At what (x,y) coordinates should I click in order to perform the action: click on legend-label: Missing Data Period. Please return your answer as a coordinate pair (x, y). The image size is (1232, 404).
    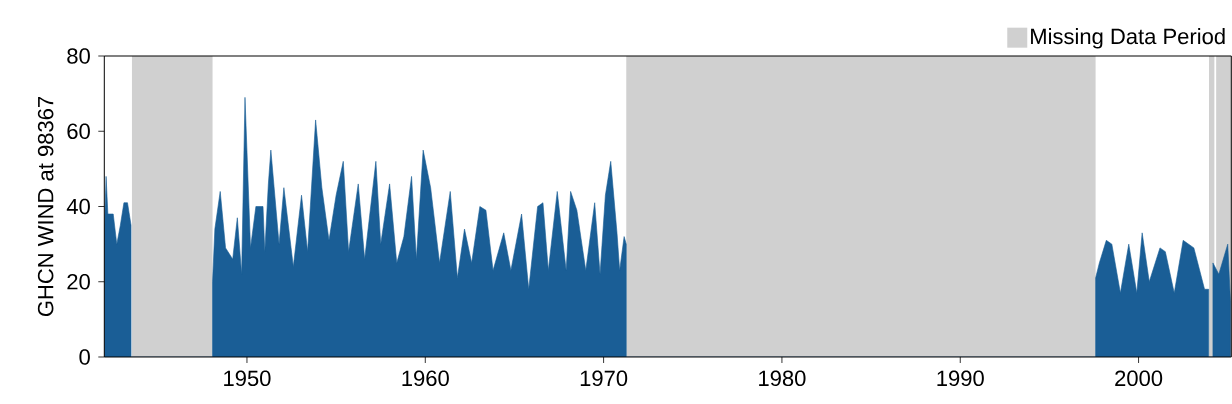
    Looking at the image, I should click on (1128, 38).